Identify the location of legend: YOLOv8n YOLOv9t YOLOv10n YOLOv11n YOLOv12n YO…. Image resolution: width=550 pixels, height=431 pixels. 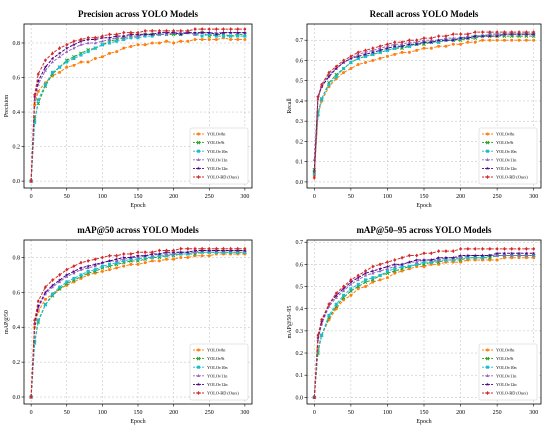
(508, 156).